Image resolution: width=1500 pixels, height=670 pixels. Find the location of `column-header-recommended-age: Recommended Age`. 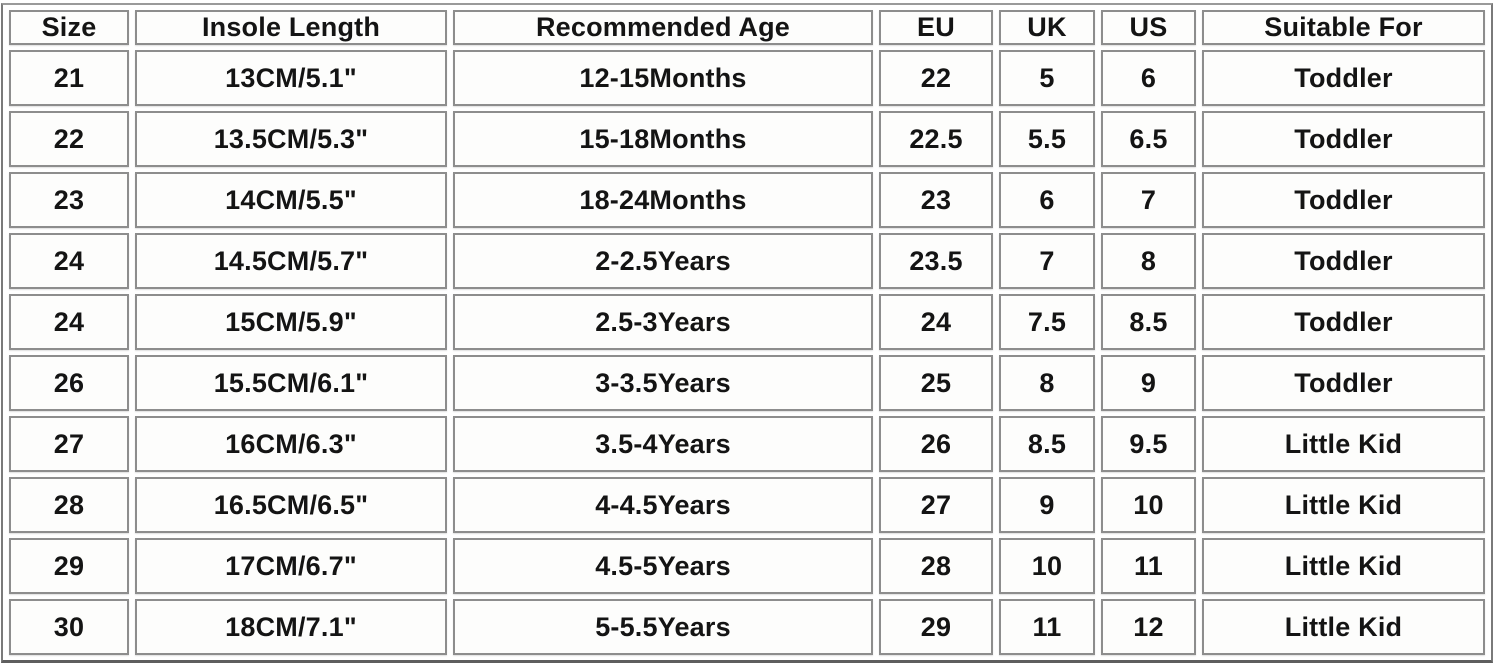

column-header-recommended-age: Recommended Age is located at coordinates (663, 27).